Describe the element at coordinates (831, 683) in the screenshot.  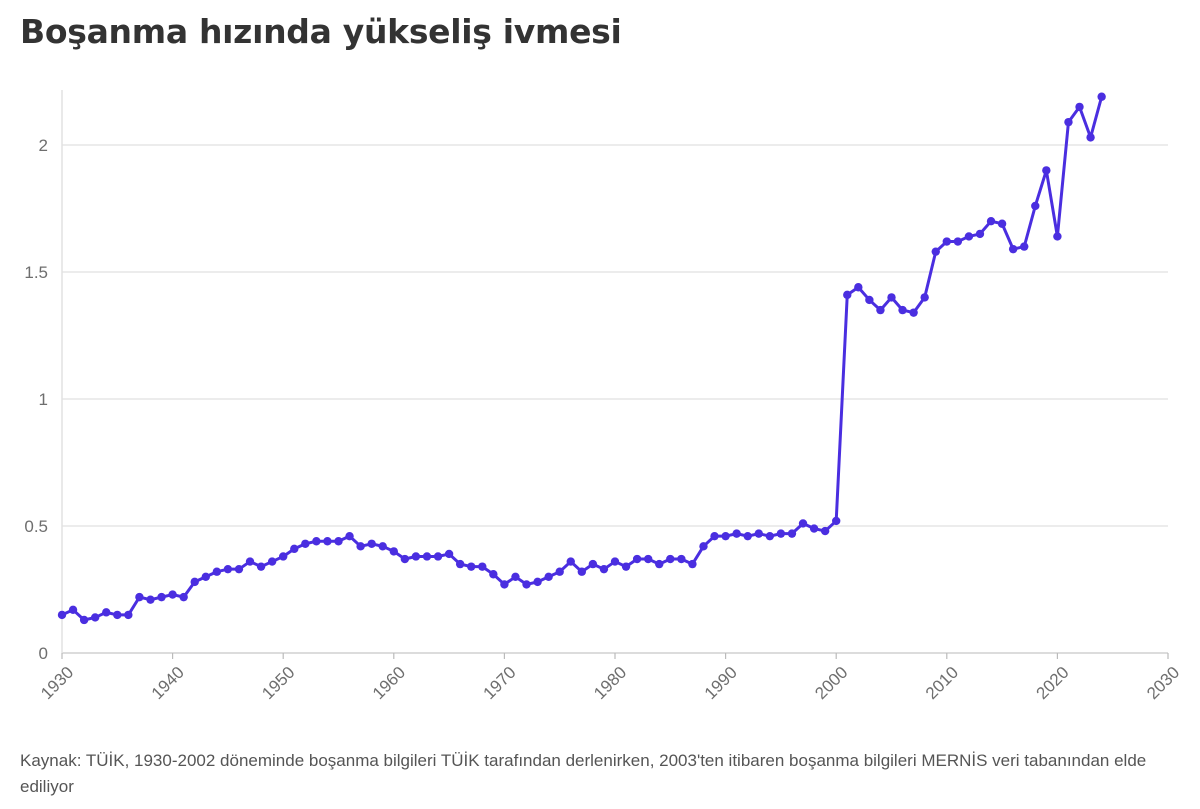
I see `x-tick-label: 2000` at that location.